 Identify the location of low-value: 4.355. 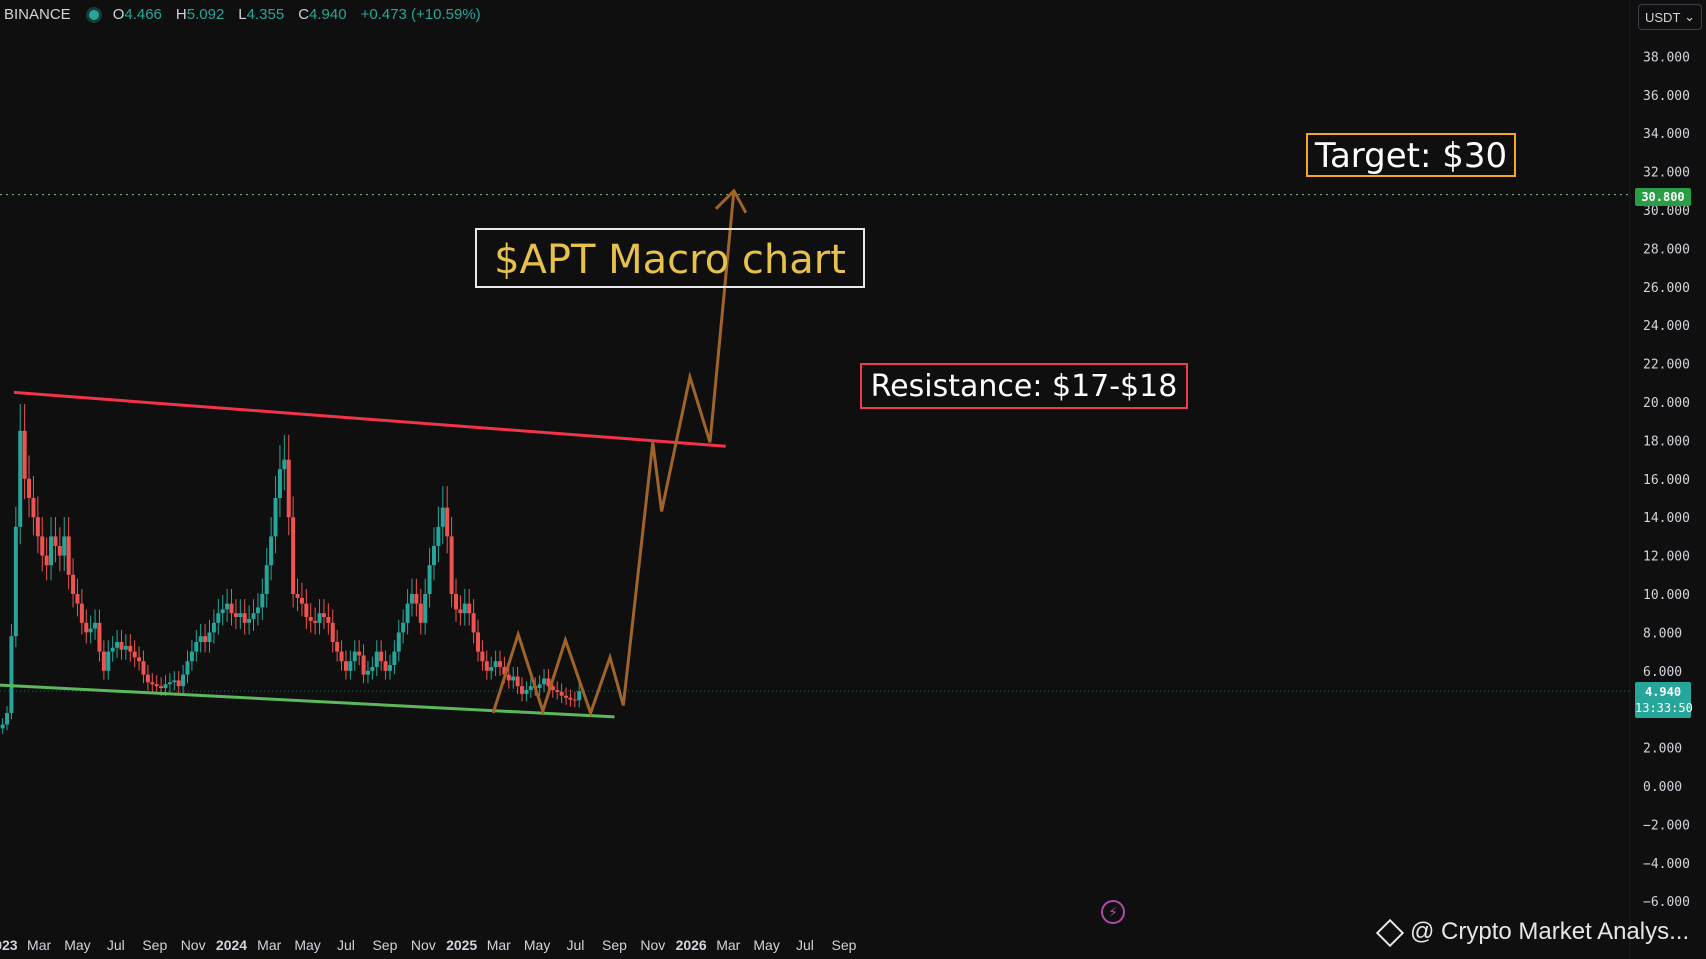
(265, 14).